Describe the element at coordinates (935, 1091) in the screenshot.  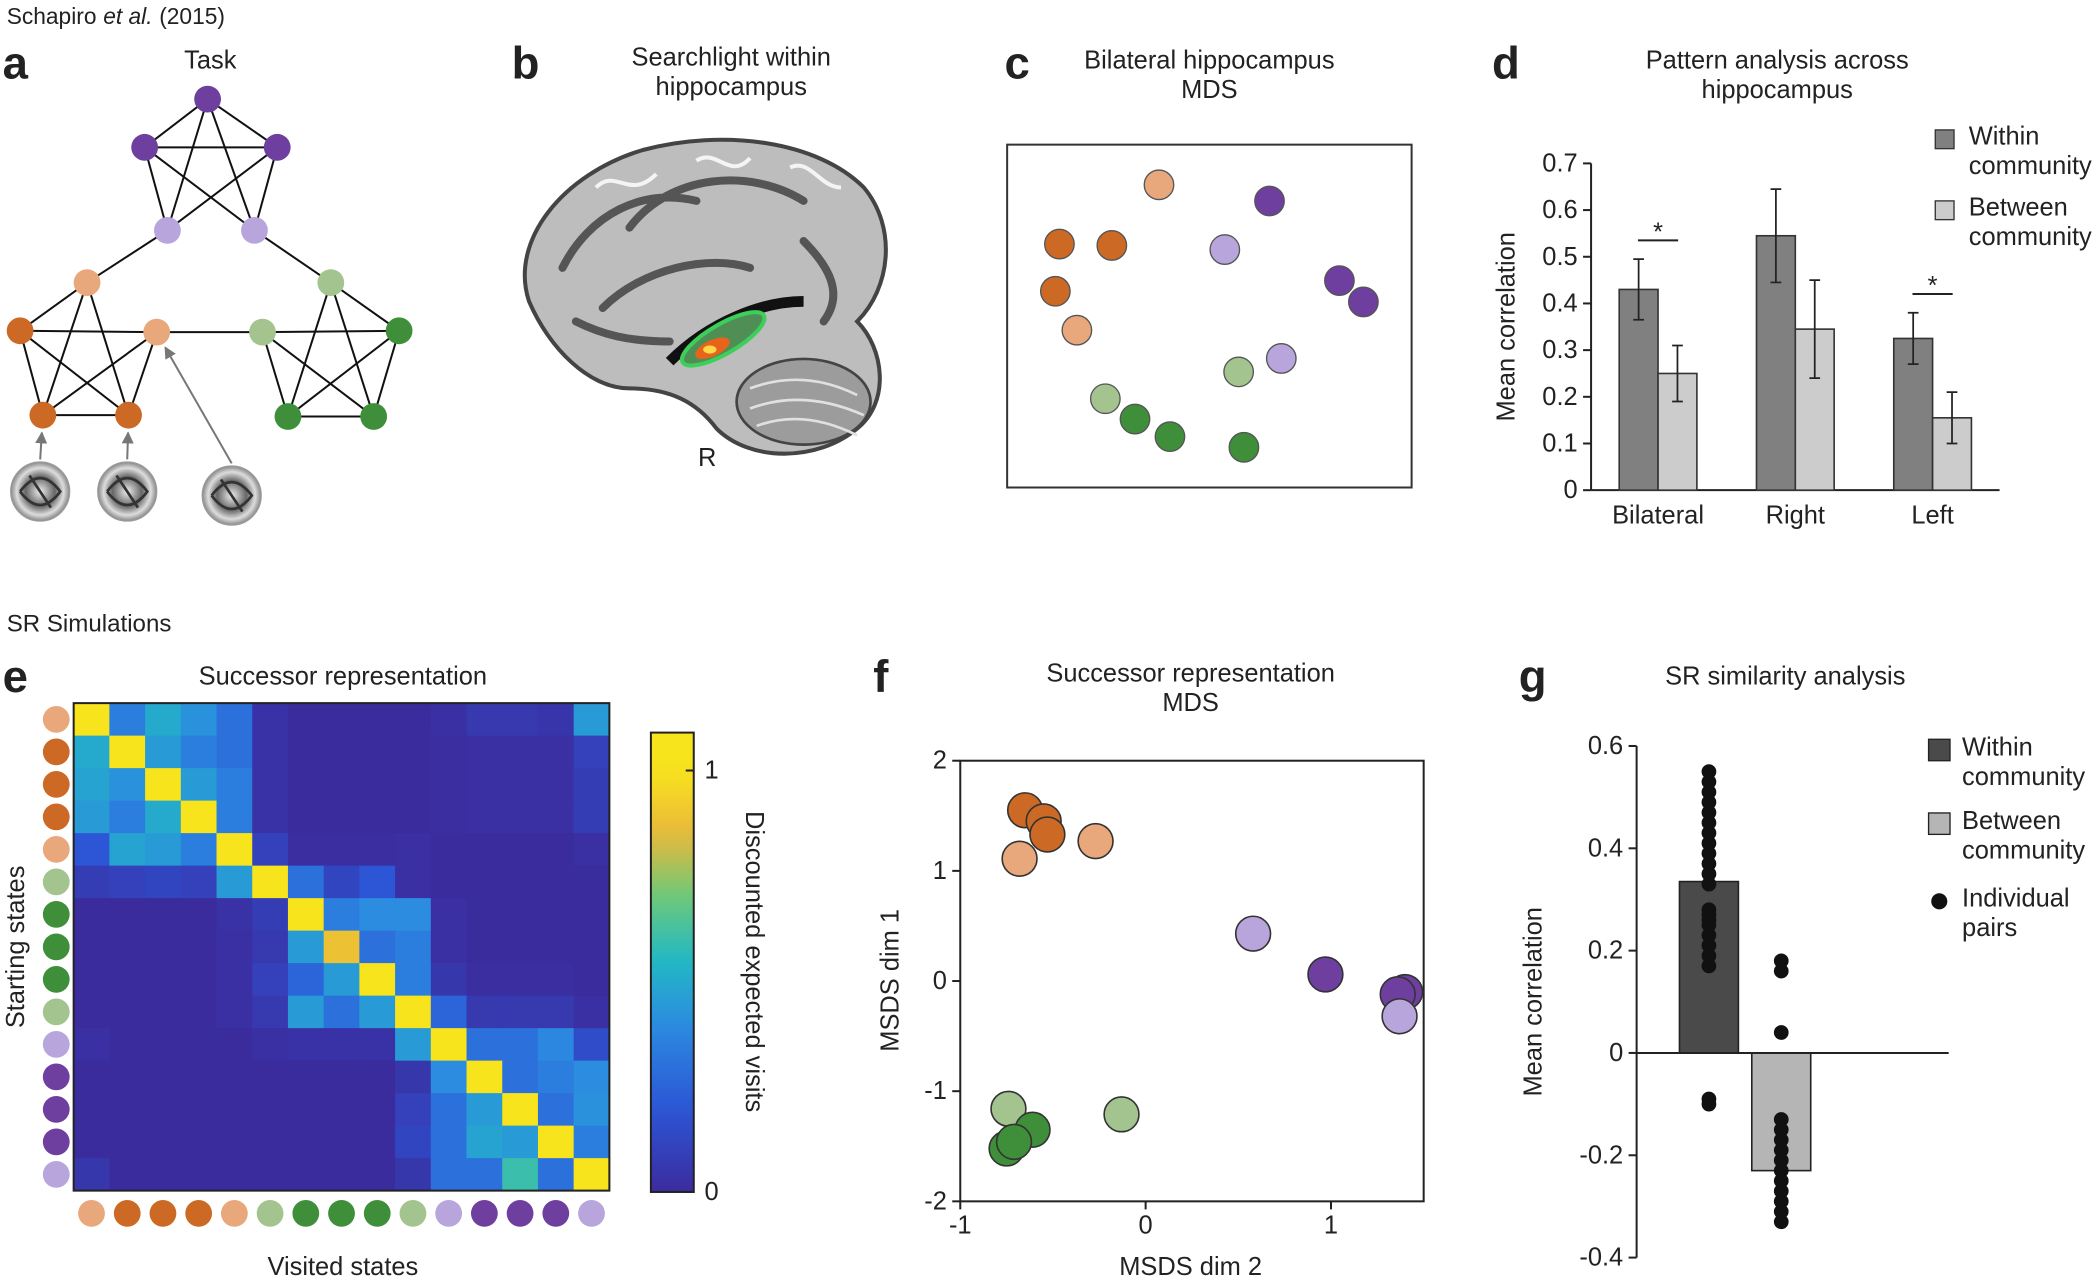
I see `y-tick-label: -1` at that location.